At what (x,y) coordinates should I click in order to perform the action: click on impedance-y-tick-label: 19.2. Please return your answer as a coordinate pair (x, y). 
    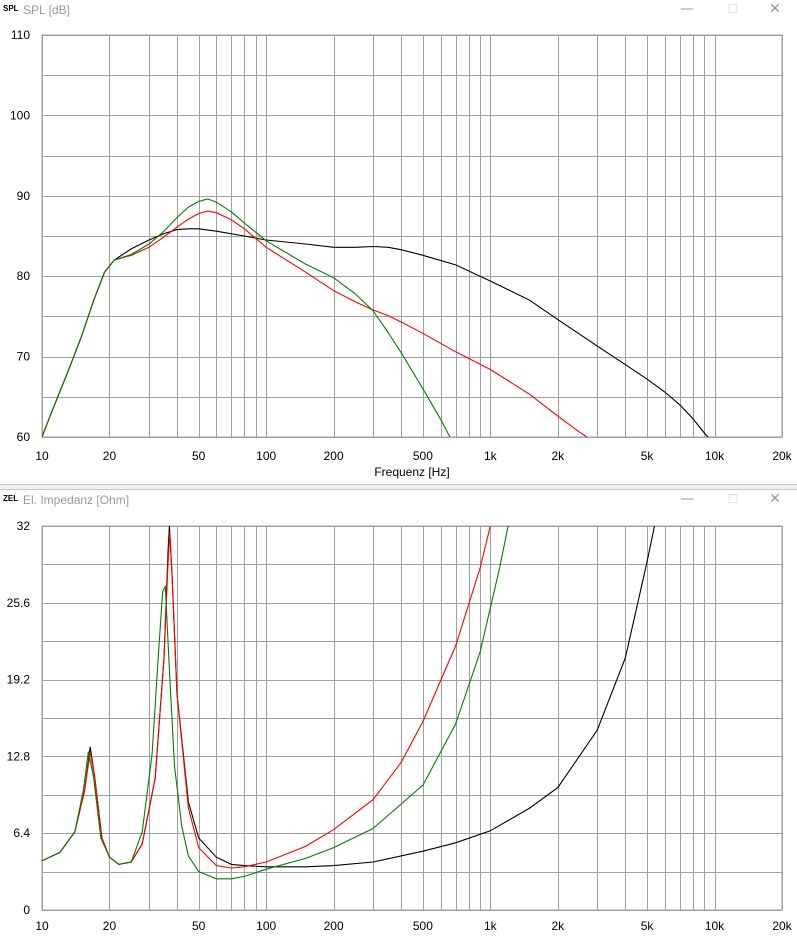
    Looking at the image, I should click on (19, 680).